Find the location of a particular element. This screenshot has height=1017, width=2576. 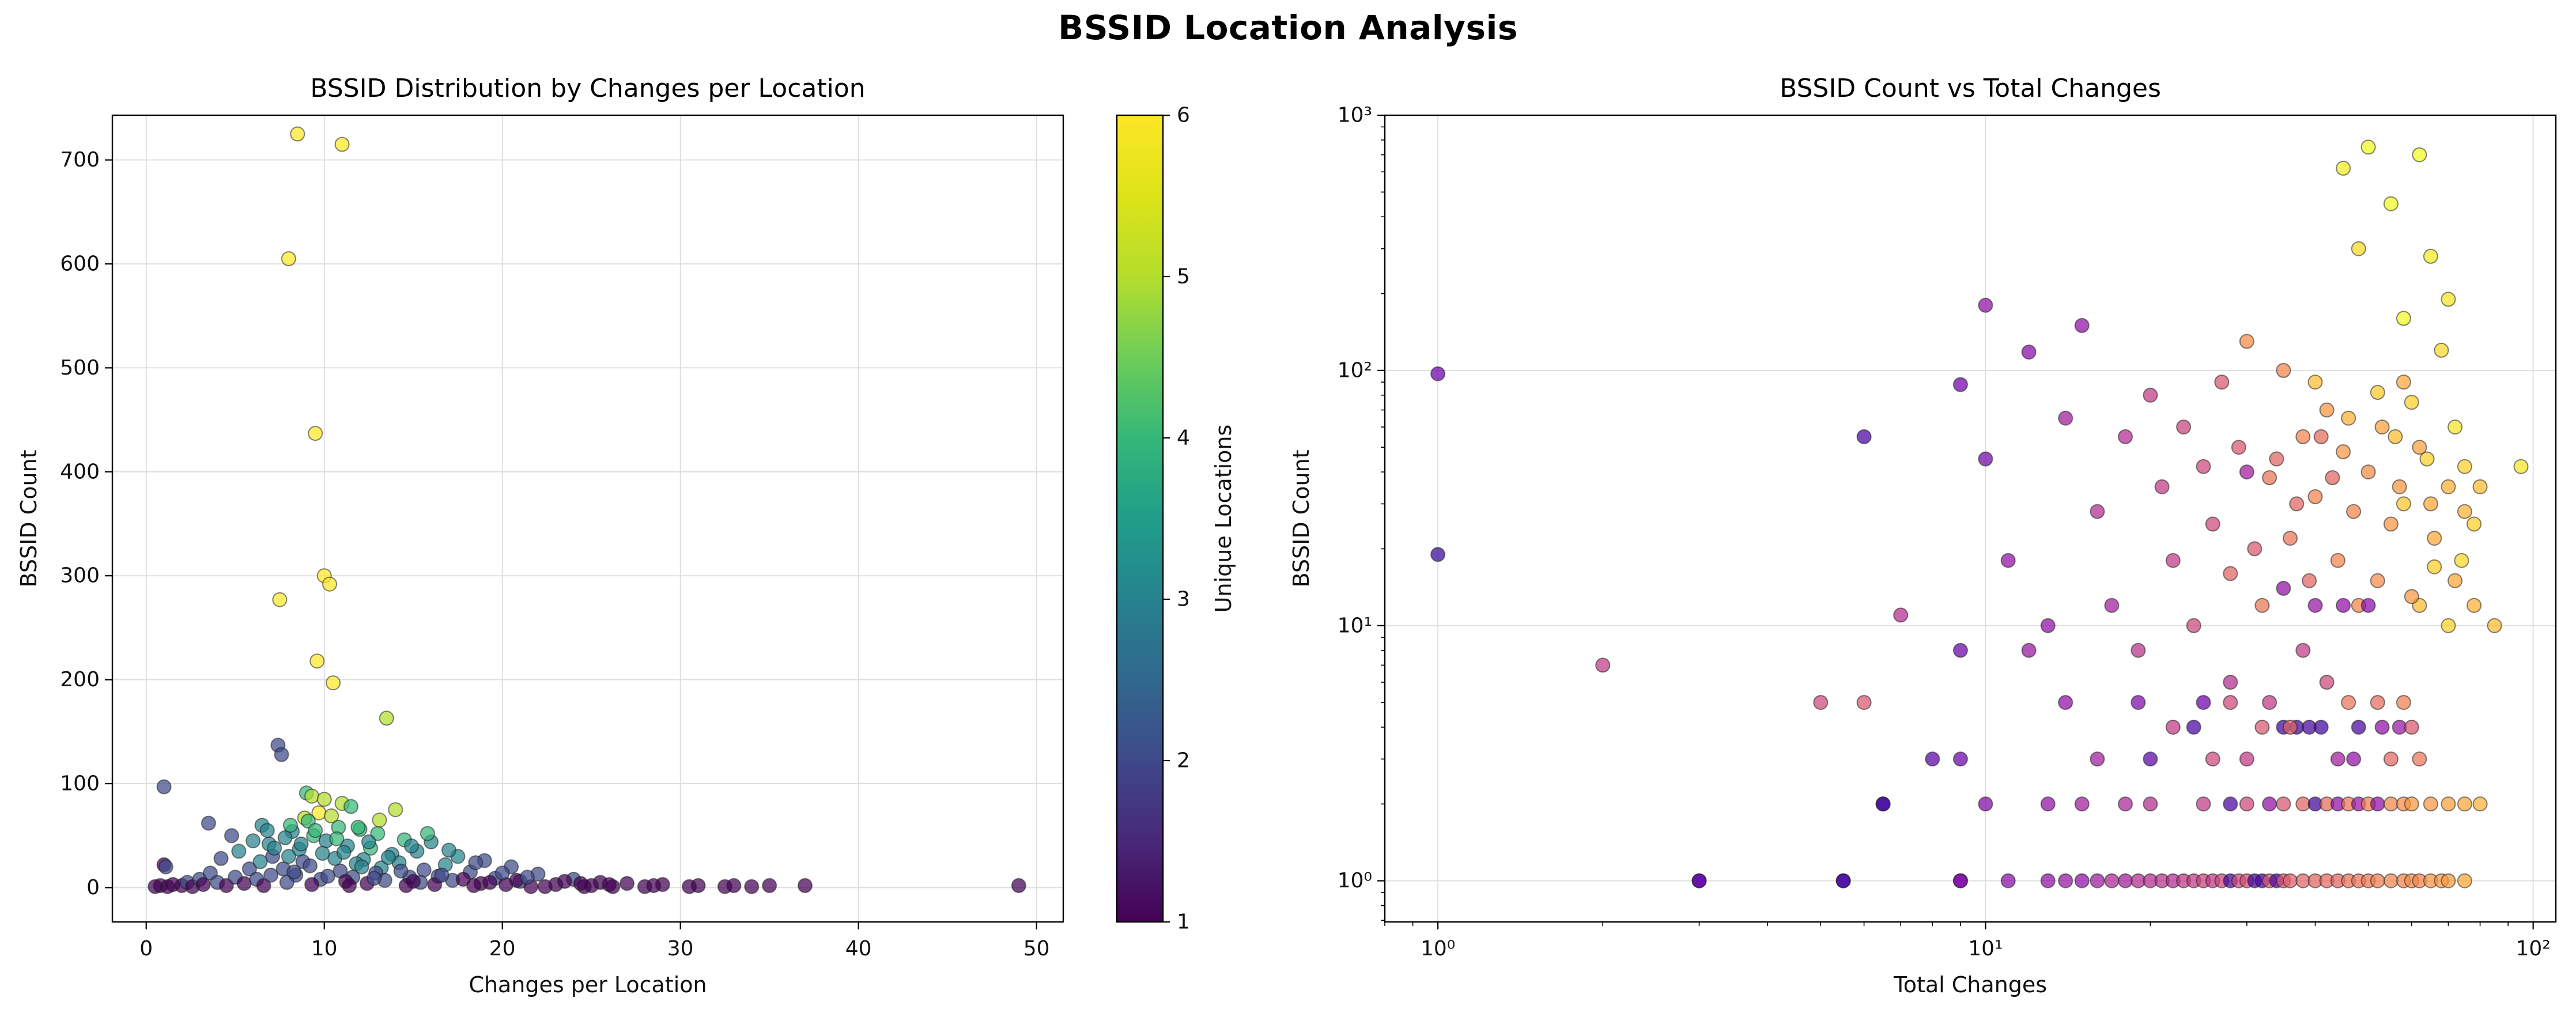

y-tick-label: 10³ is located at coordinates (1355, 115).